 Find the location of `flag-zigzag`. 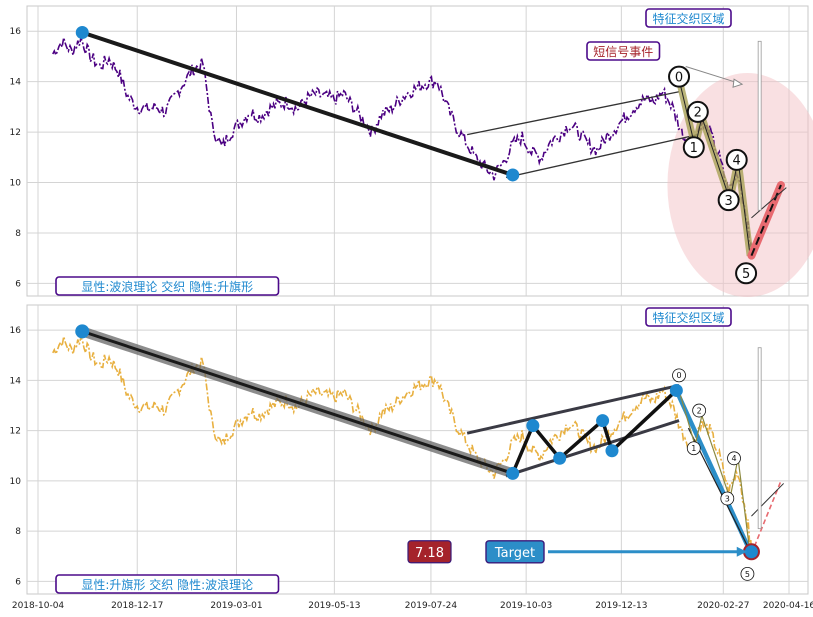

flag-zigzag is located at coordinates (594, 432).